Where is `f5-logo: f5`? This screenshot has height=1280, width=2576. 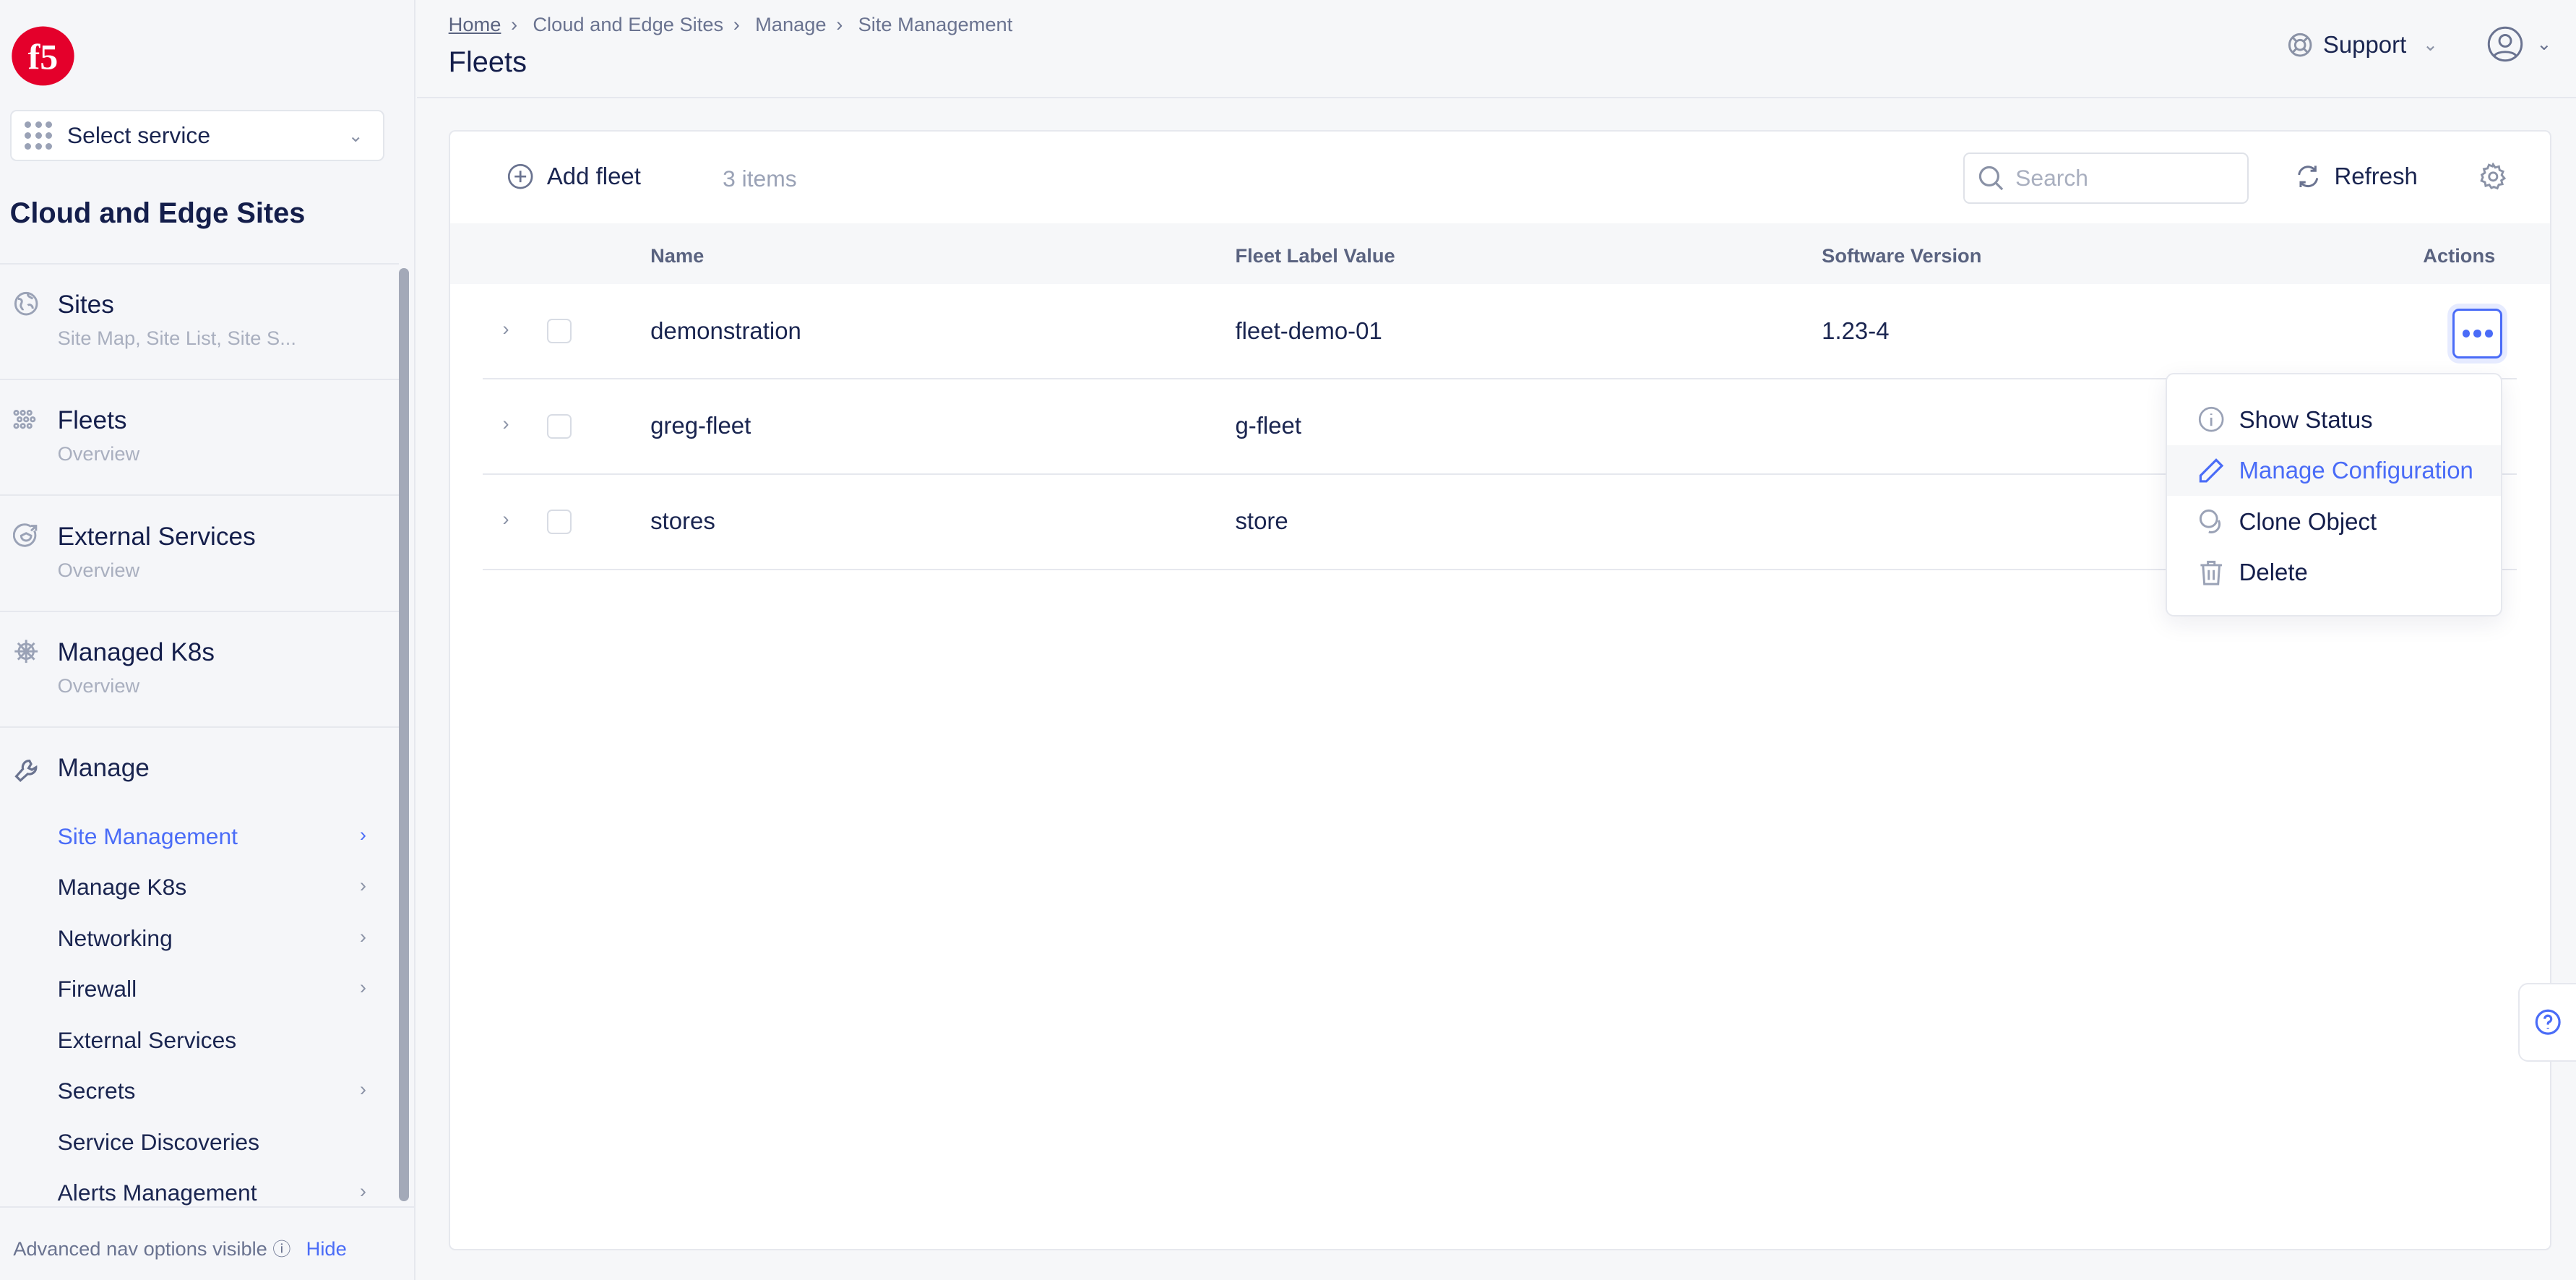
f5-logo: f5 is located at coordinates (43, 56).